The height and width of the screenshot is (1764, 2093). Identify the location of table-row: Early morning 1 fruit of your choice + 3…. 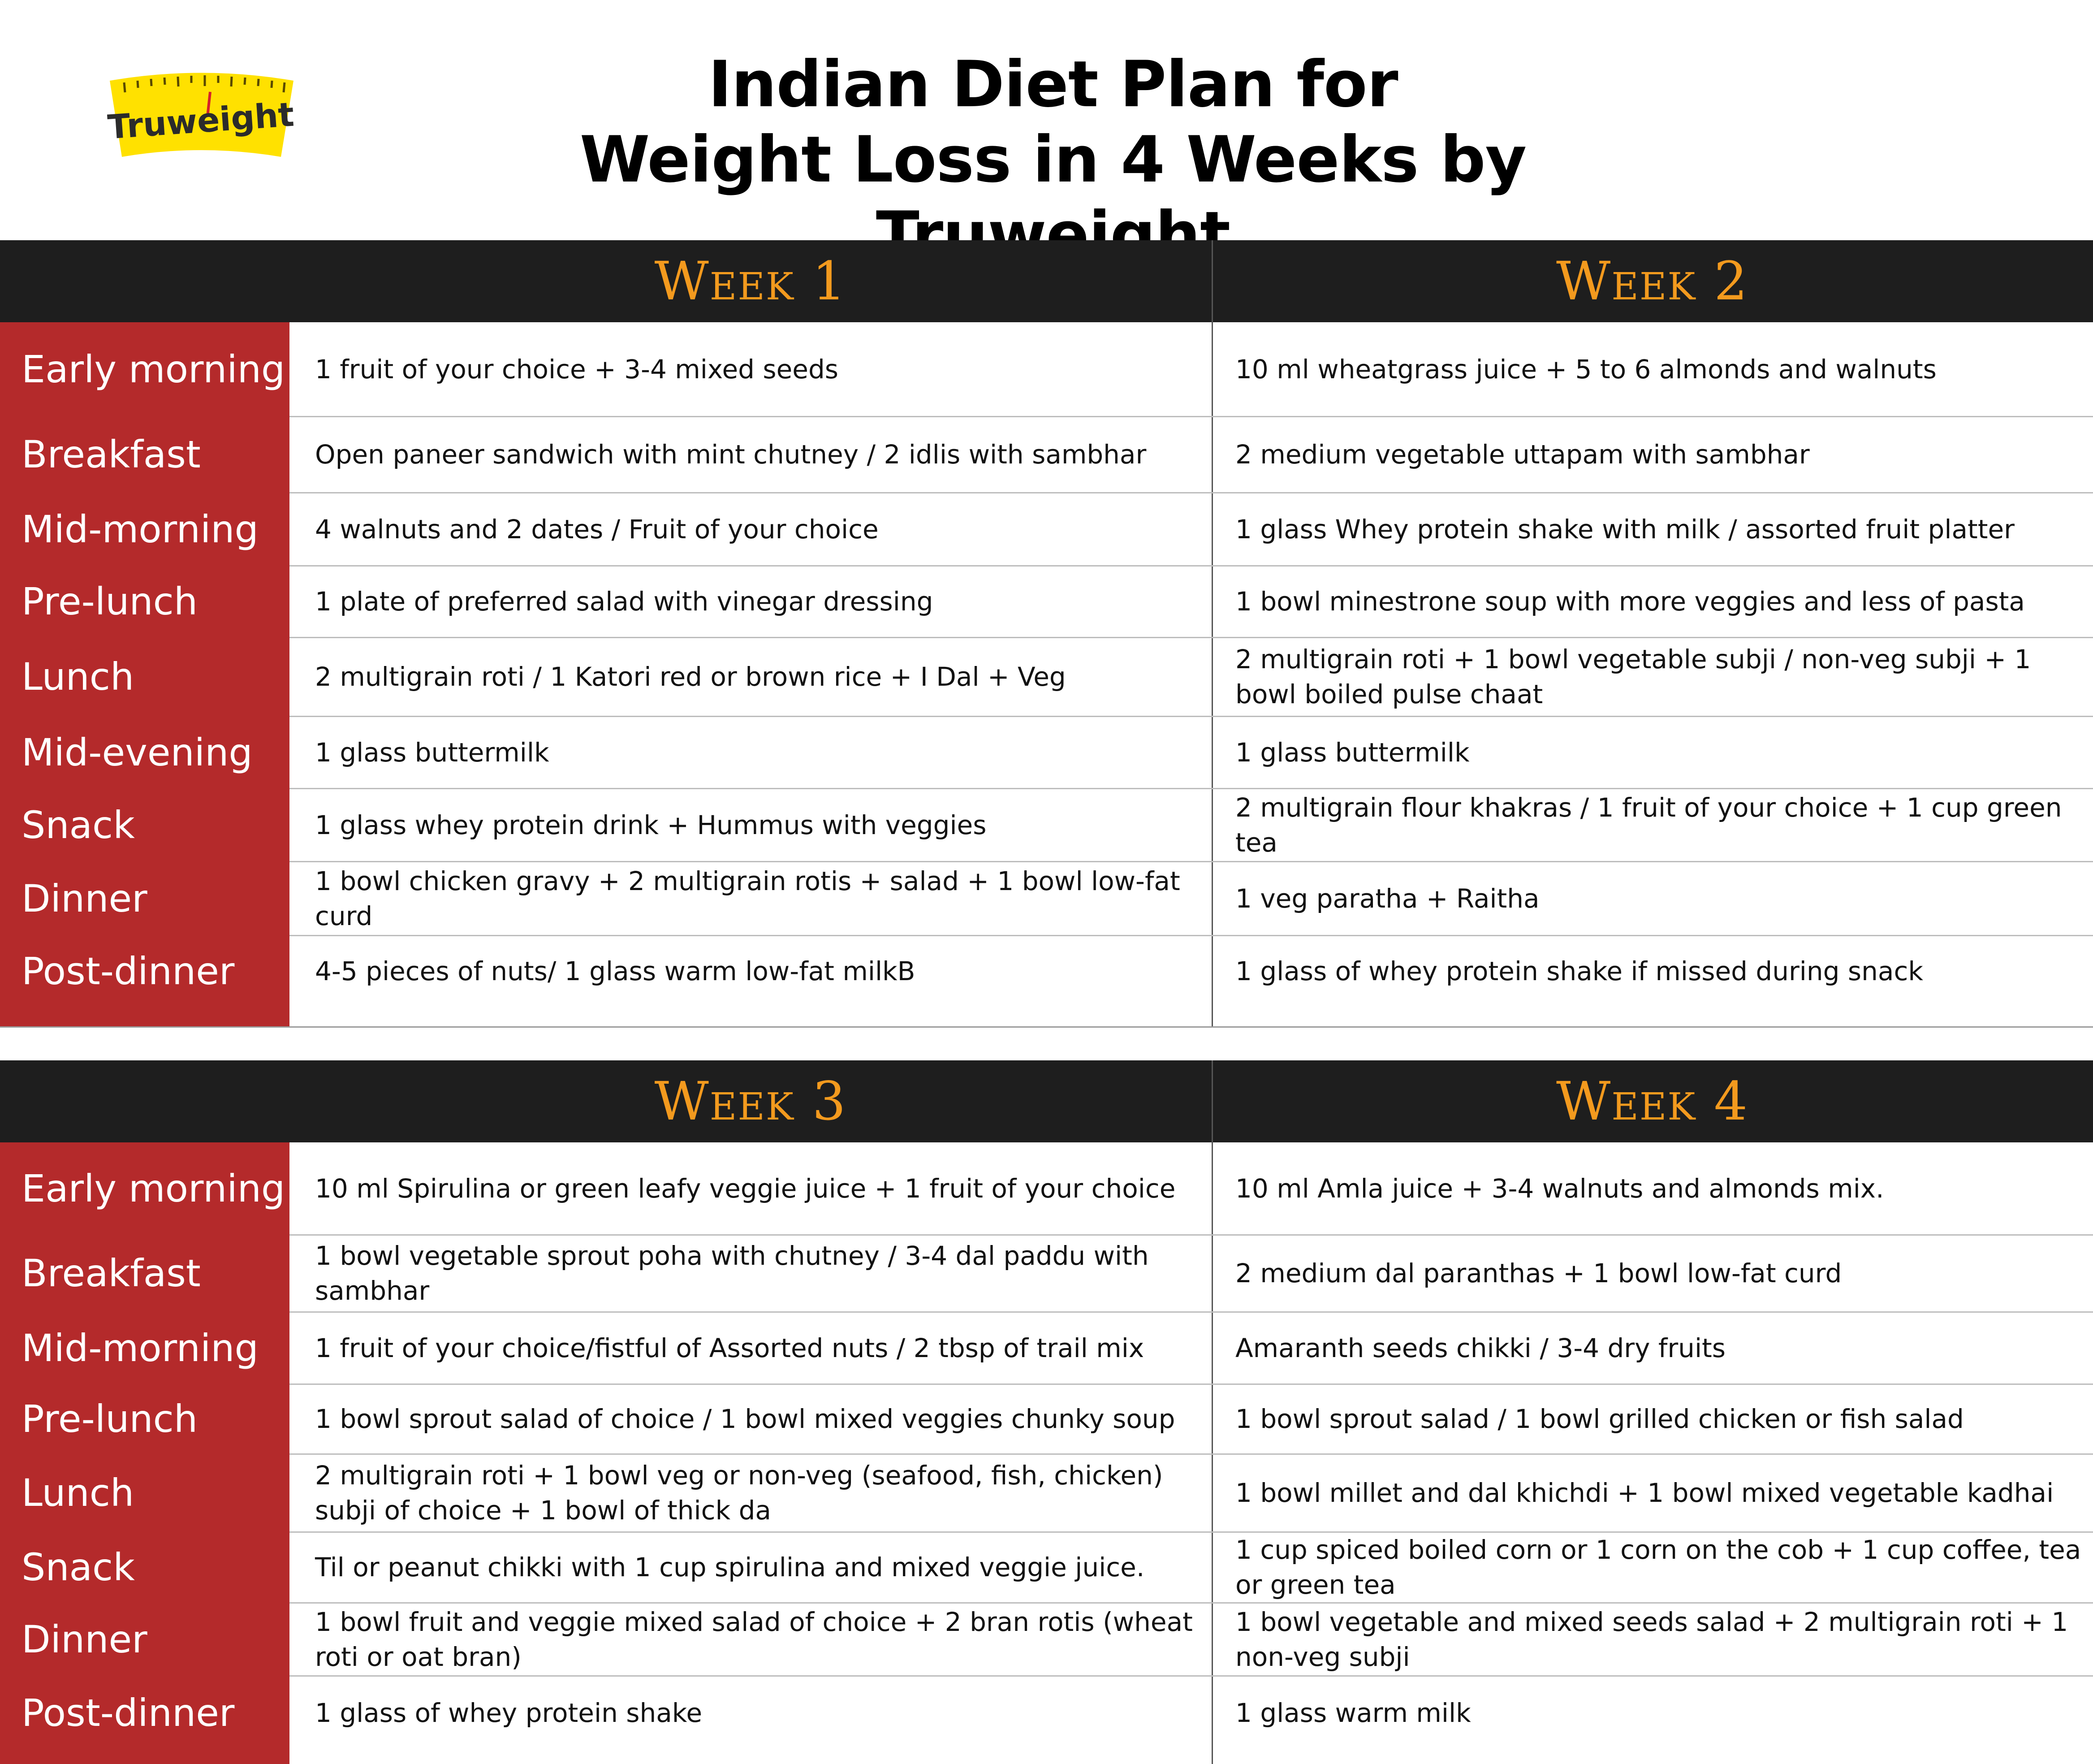
(1046, 369).